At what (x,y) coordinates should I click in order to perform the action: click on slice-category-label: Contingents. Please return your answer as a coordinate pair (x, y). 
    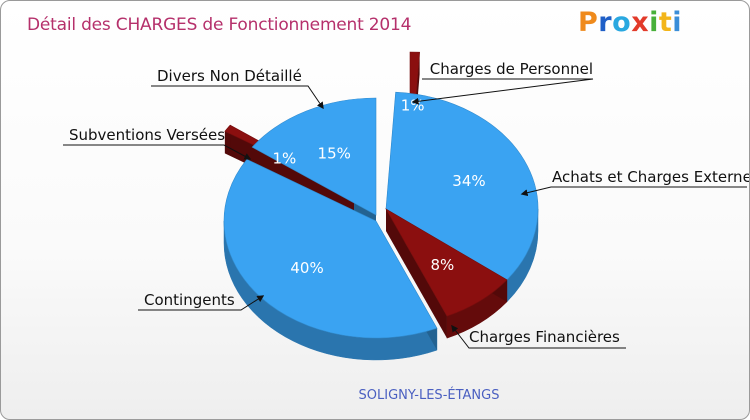
    Looking at the image, I should click on (189, 300).